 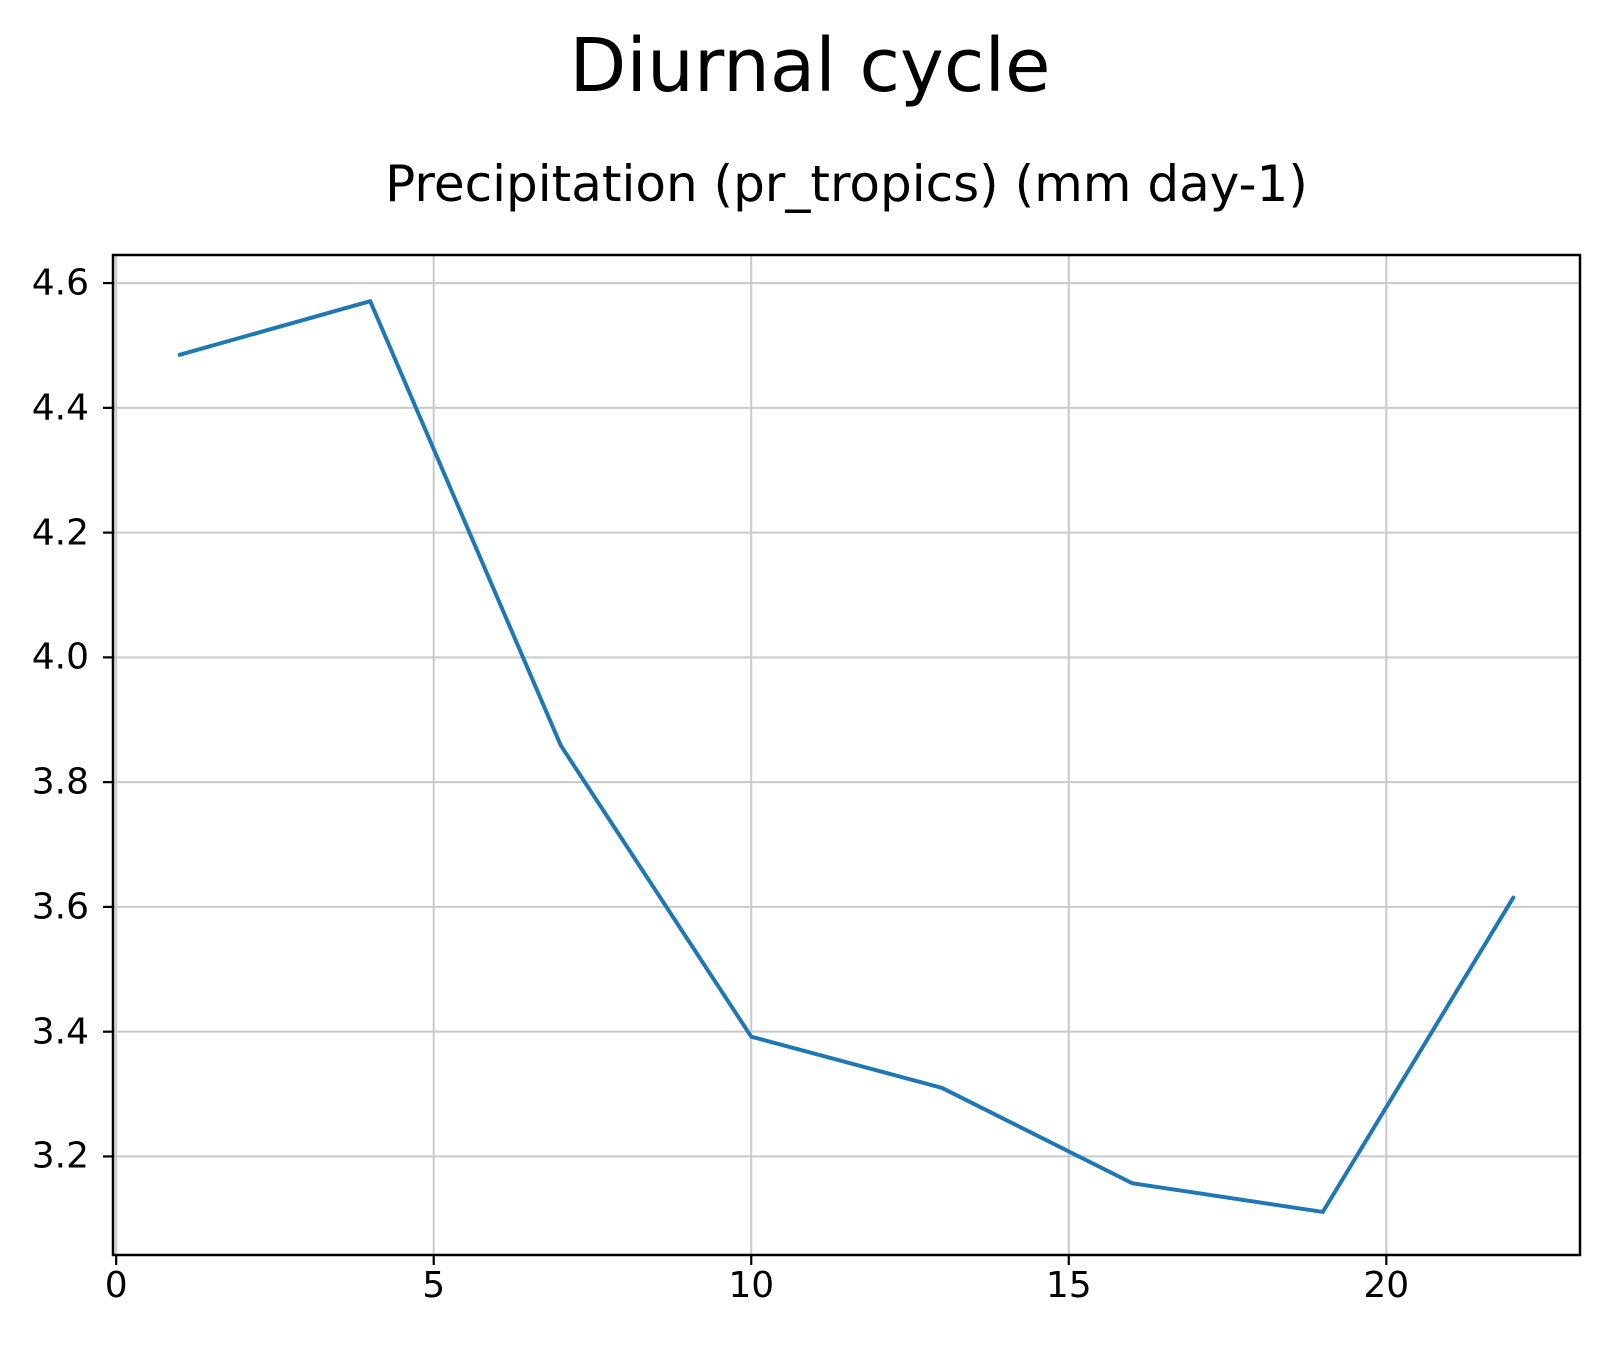 What do you see at coordinates (60, 782) in the screenshot?
I see `y-tick-label: 3.8` at bounding box center [60, 782].